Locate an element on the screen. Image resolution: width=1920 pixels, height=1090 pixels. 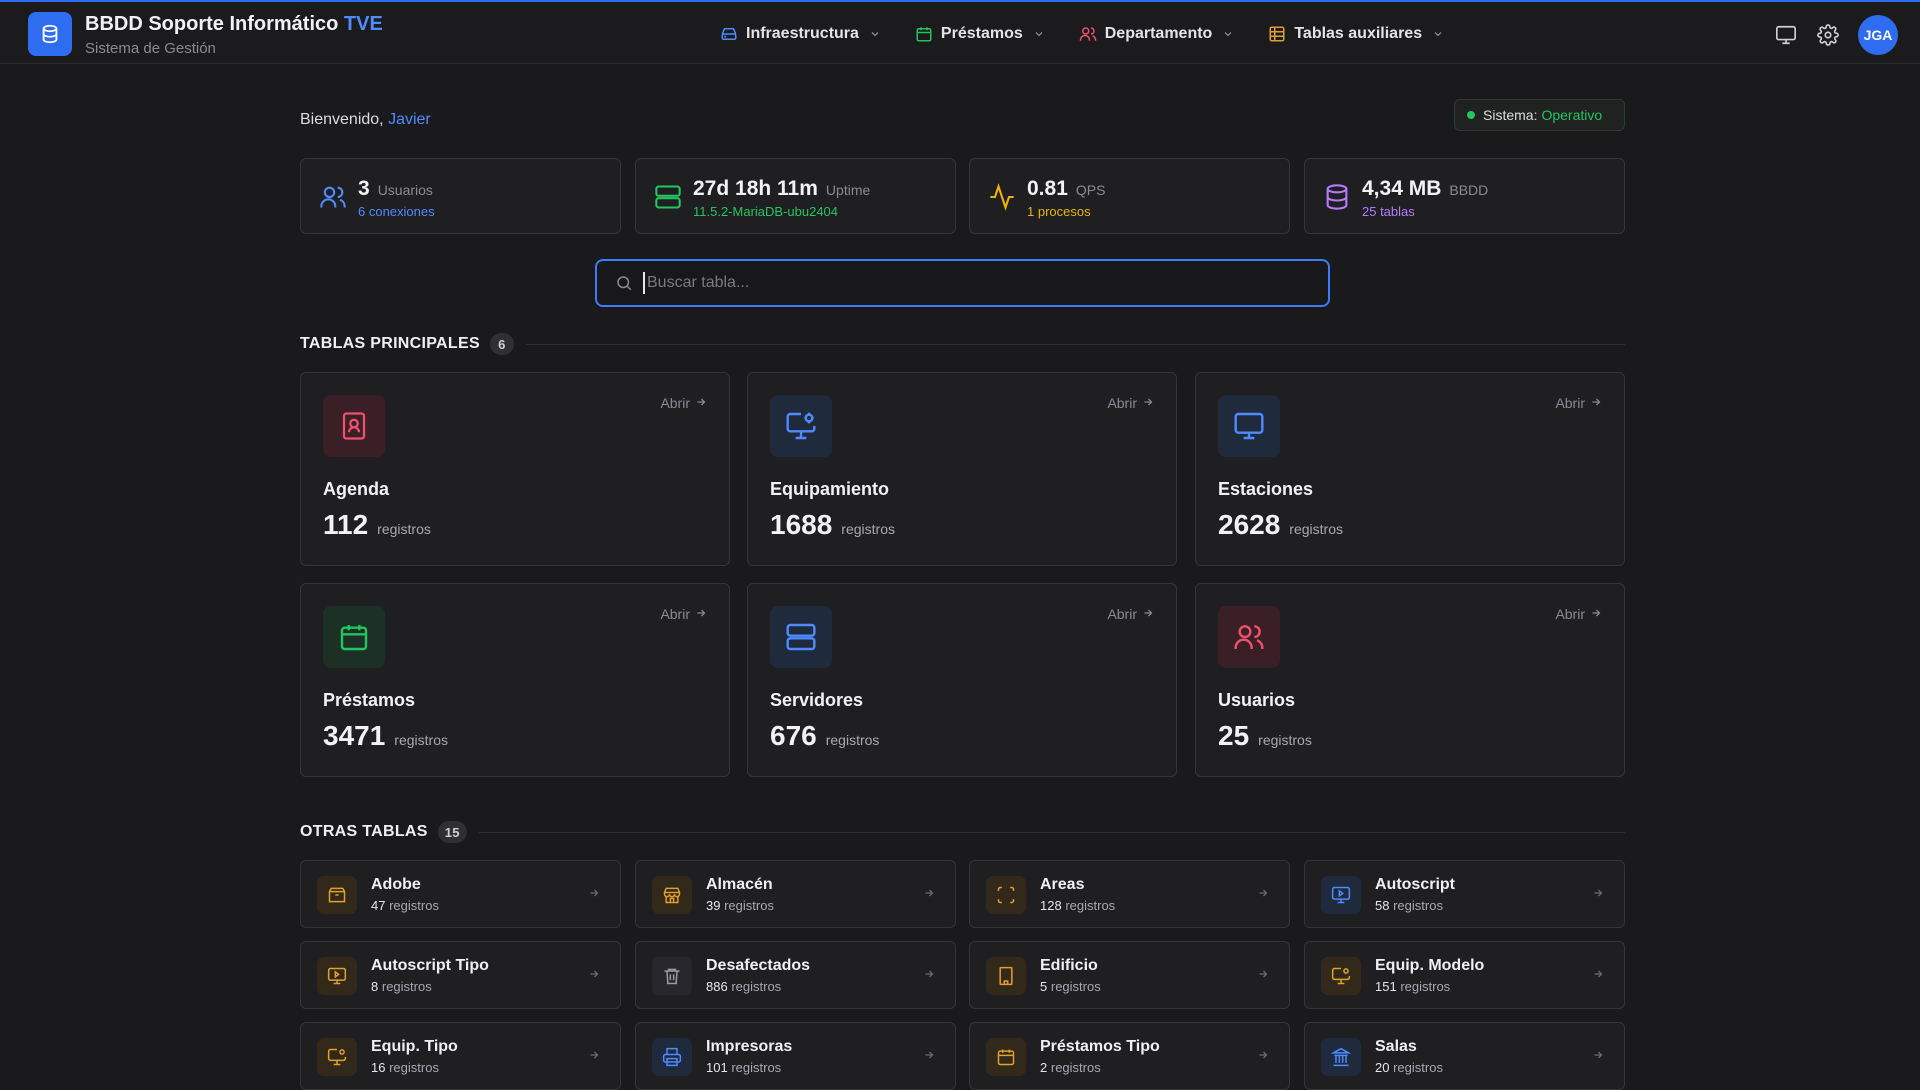
table-card-prestamos: Abrir Préstamos 3471 registros is located at coordinates (515, 680).